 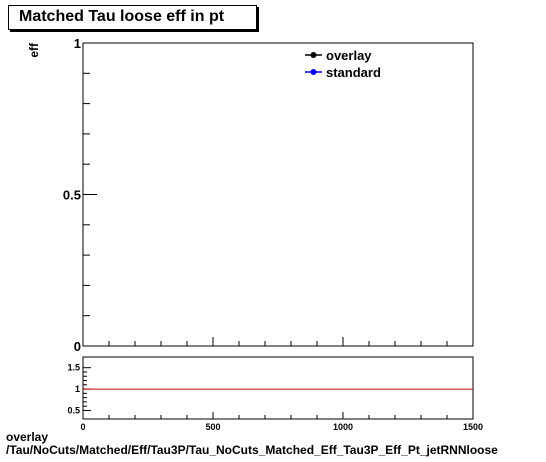 I want to click on x-tick-label: 1500, so click(x=473, y=427).